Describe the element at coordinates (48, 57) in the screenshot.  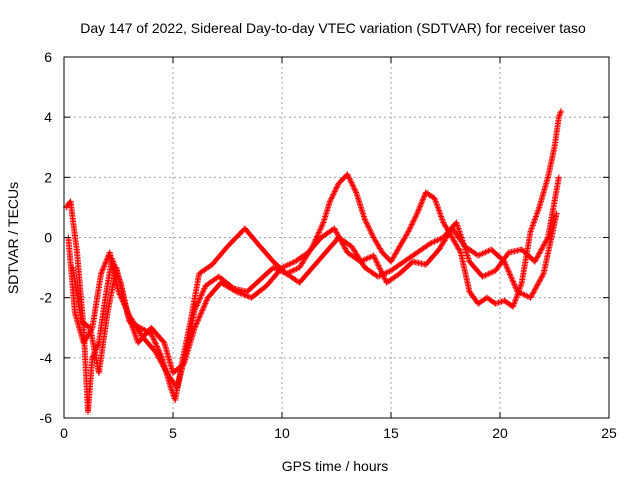
I see `y-tick-label: 6` at that location.